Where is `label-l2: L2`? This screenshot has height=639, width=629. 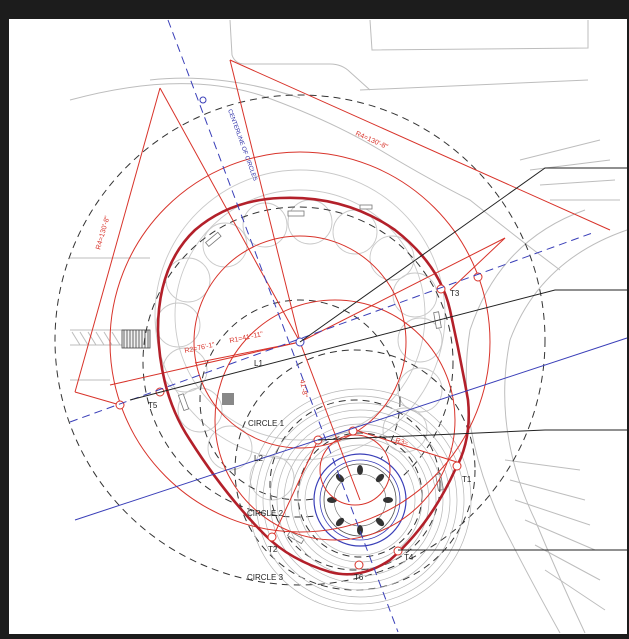 label-l2: L2 is located at coordinates (258, 458).